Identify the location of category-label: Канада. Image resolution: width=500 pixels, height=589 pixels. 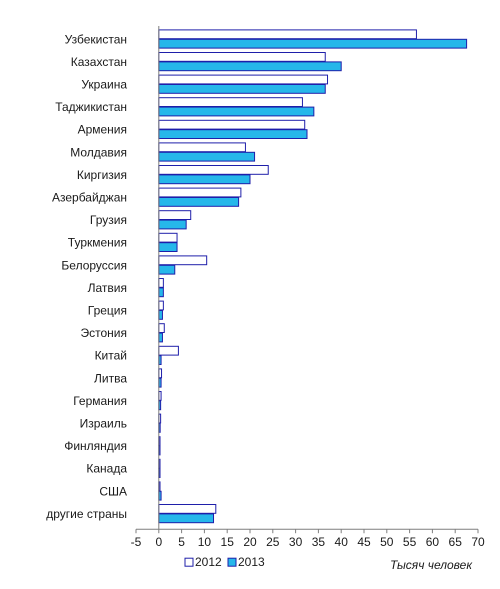
(106, 469).